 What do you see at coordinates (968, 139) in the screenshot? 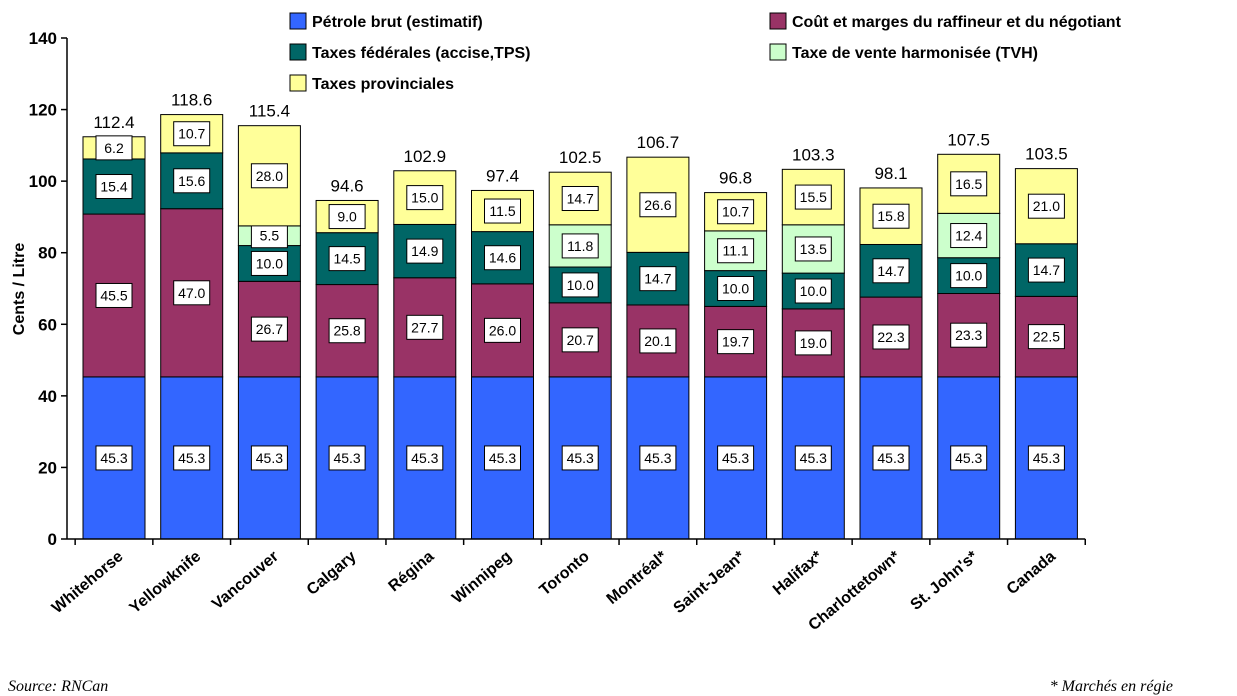
I see `total-label: 107.5` at bounding box center [968, 139].